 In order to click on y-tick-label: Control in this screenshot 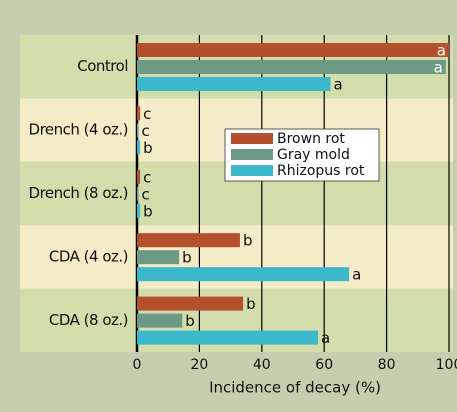, I will do `click(102, 66)`.